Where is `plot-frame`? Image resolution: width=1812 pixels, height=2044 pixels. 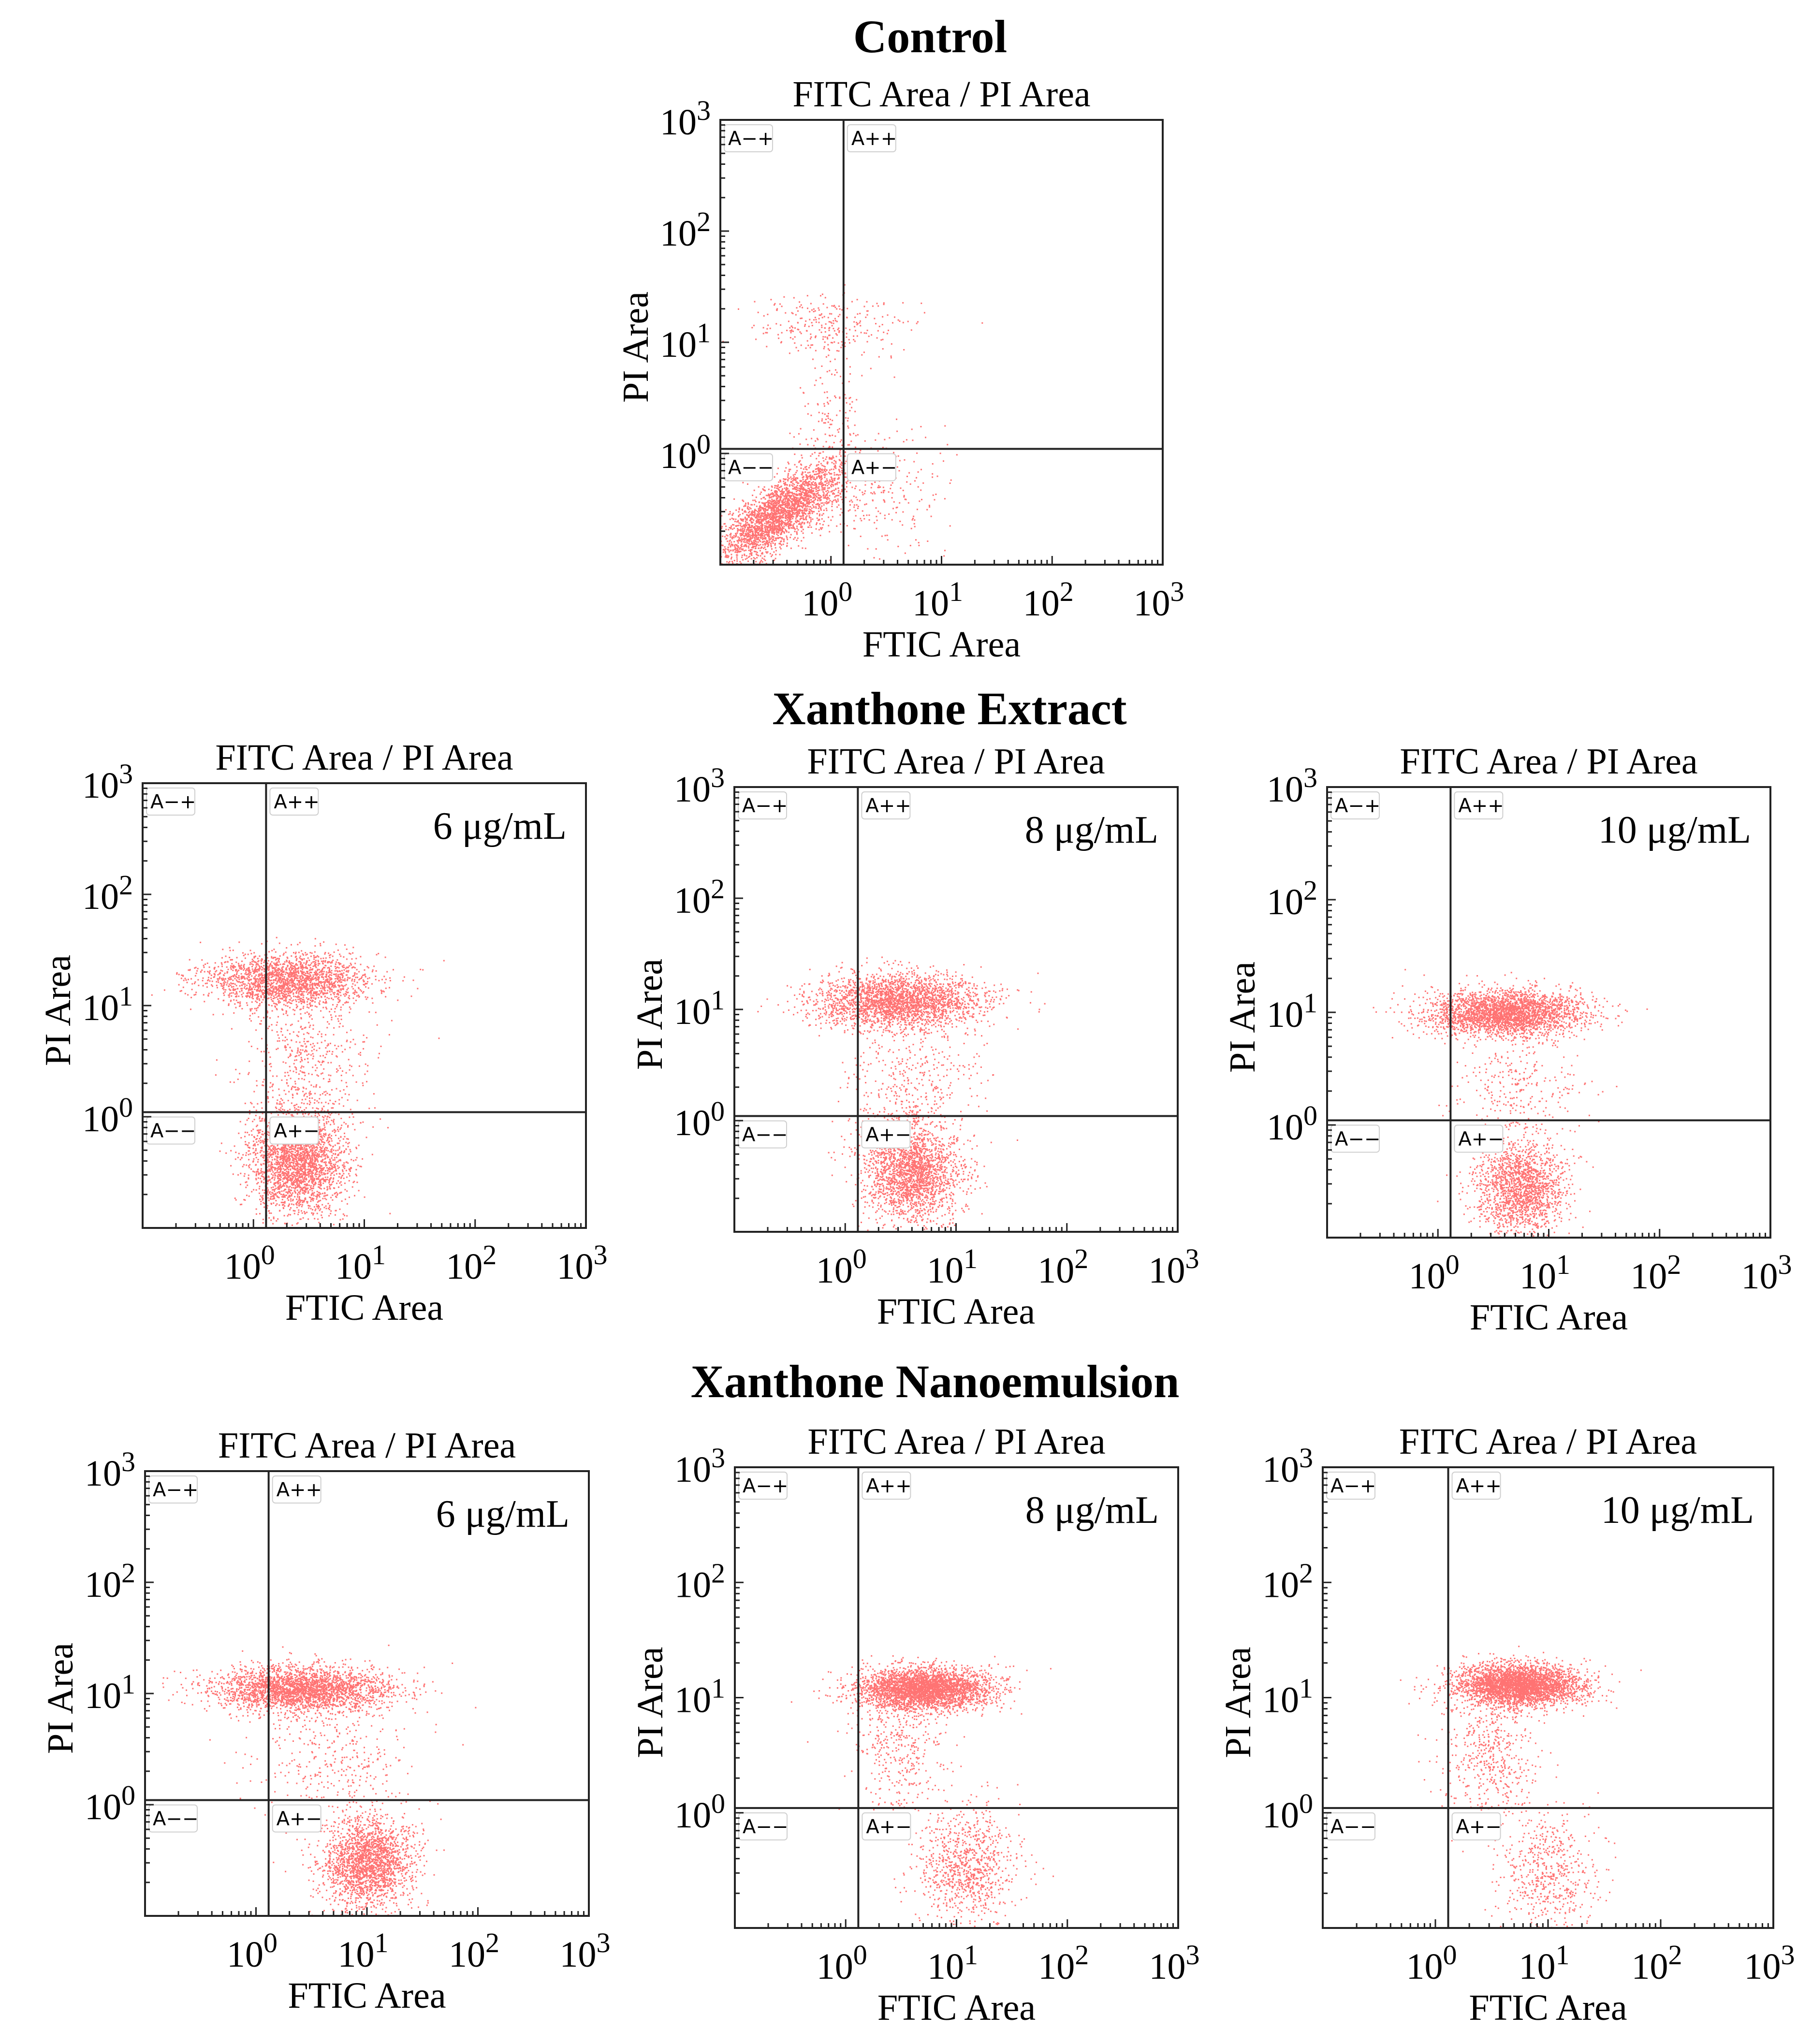
plot-frame is located at coordinates (957, 1697).